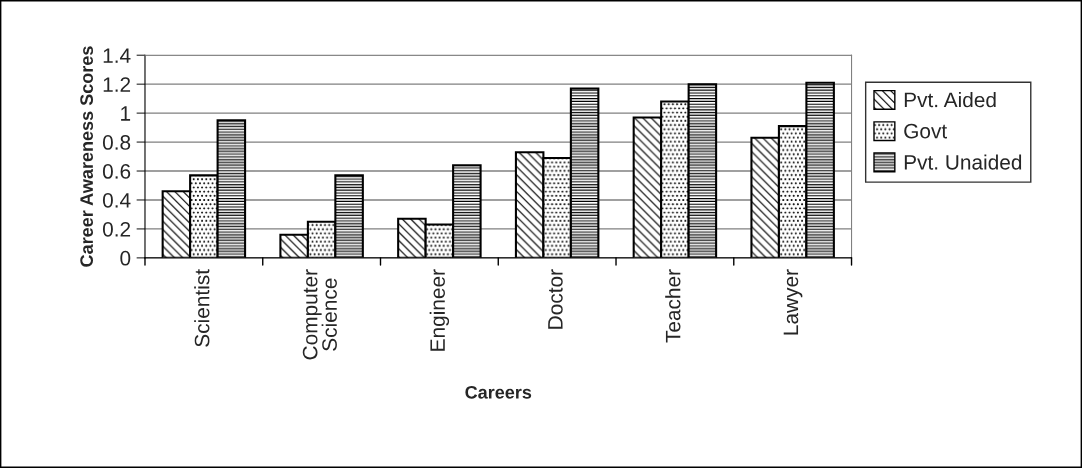 Image resolution: width=1082 pixels, height=468 pixels. I want to click on y-axis-title: Career Awareness Scores, so click(87, 156).